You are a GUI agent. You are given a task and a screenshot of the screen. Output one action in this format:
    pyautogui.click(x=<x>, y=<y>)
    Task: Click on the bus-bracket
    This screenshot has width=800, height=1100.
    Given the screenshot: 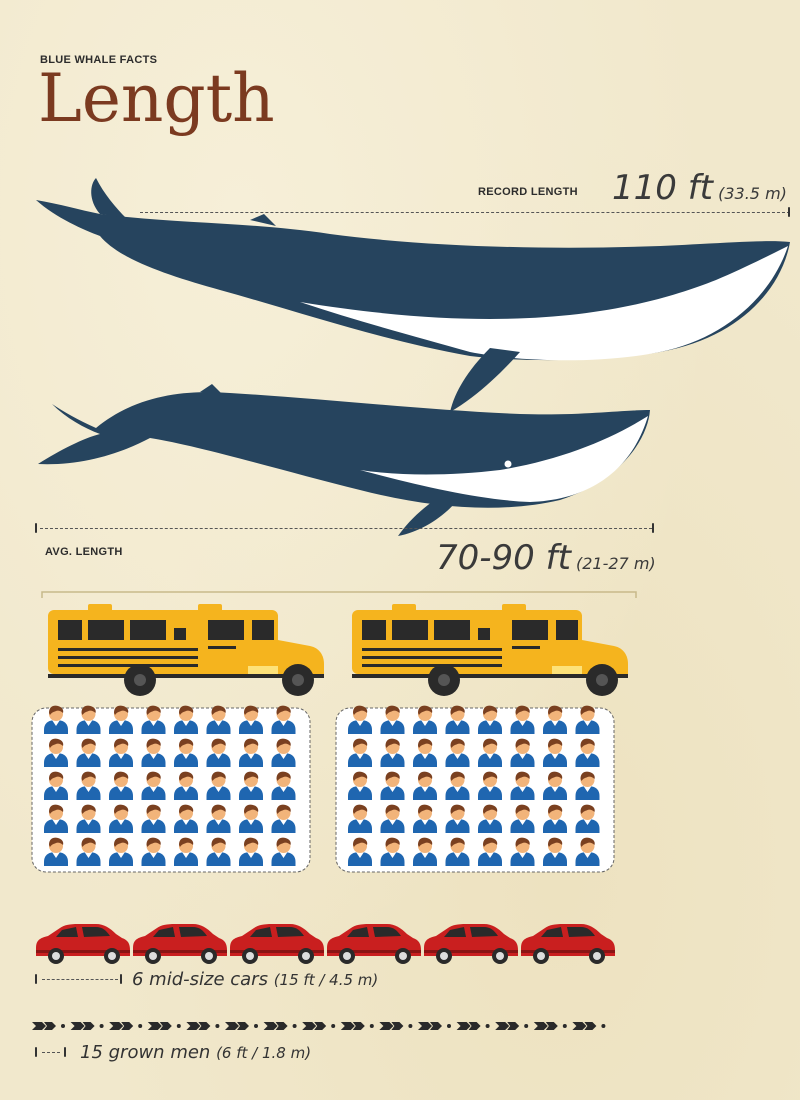 What is the action you would take?
    pyautogui.click(x=339, y=594)
    